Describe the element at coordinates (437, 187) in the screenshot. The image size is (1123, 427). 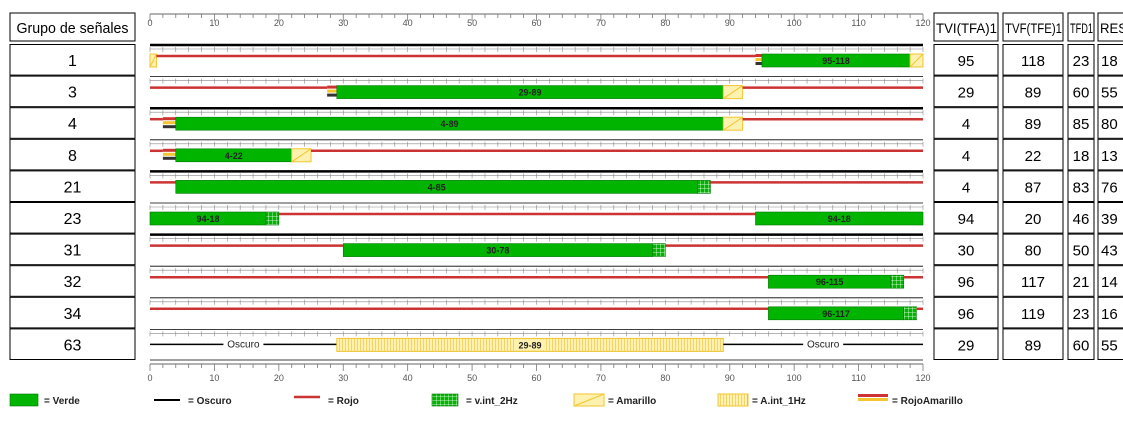
I see `segment-label: 4-85` at that location.